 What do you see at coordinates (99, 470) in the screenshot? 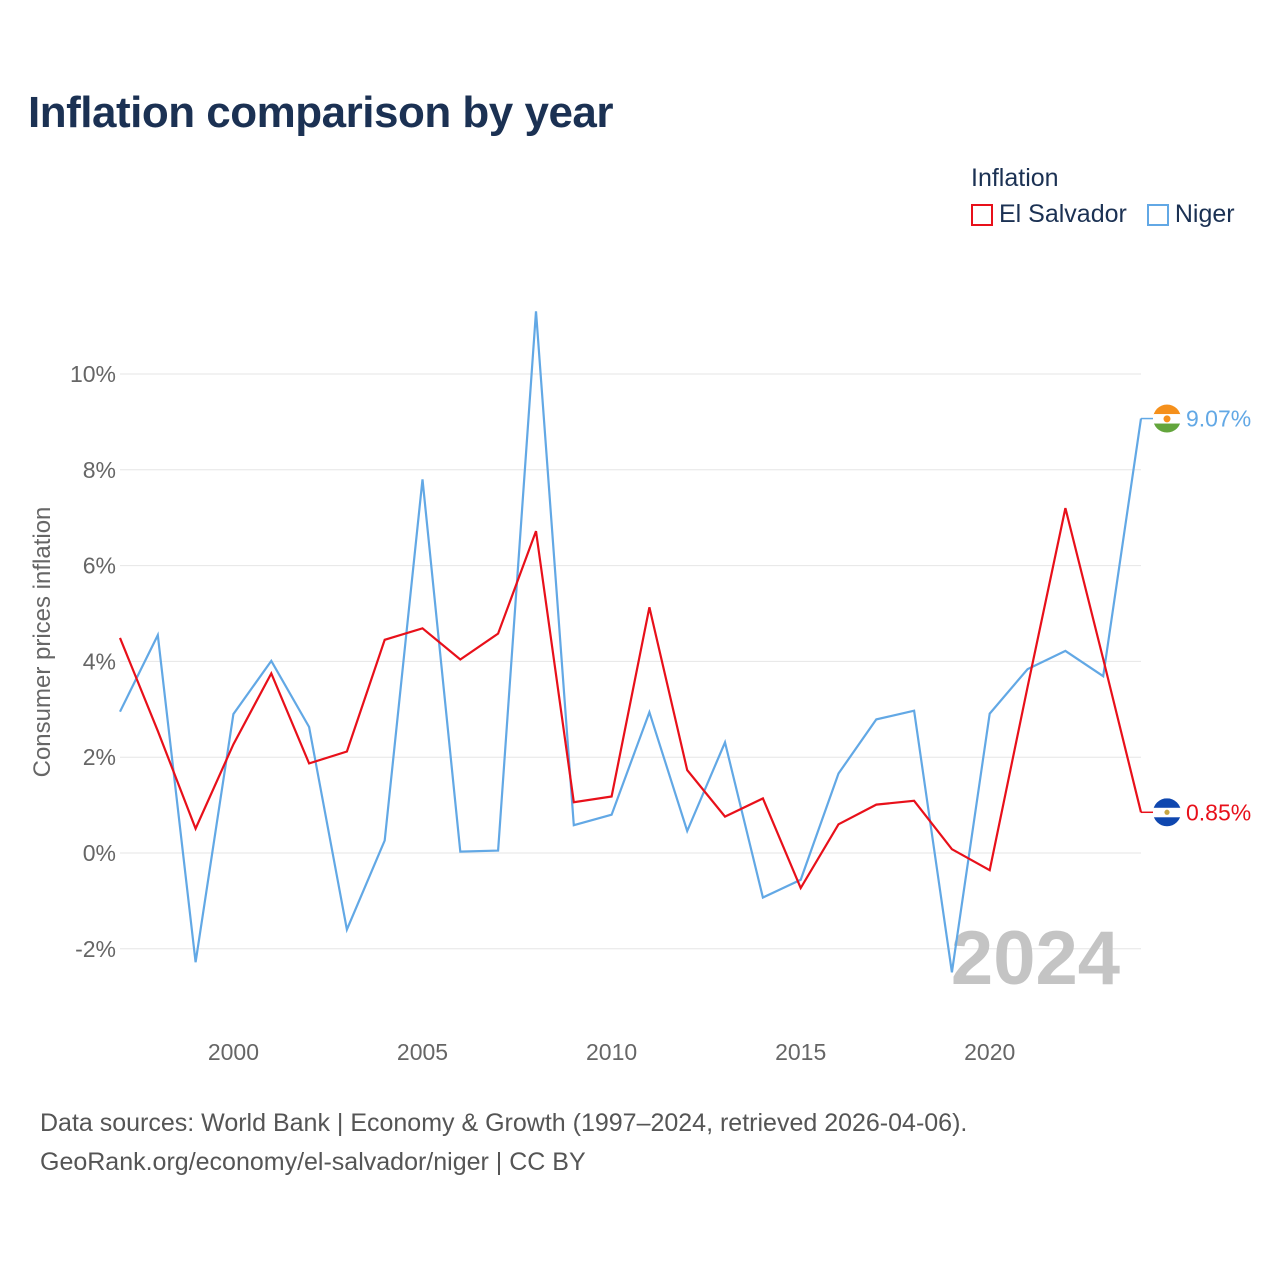
I see `y-tick-label: 8%` at bounding box center [99, 470].